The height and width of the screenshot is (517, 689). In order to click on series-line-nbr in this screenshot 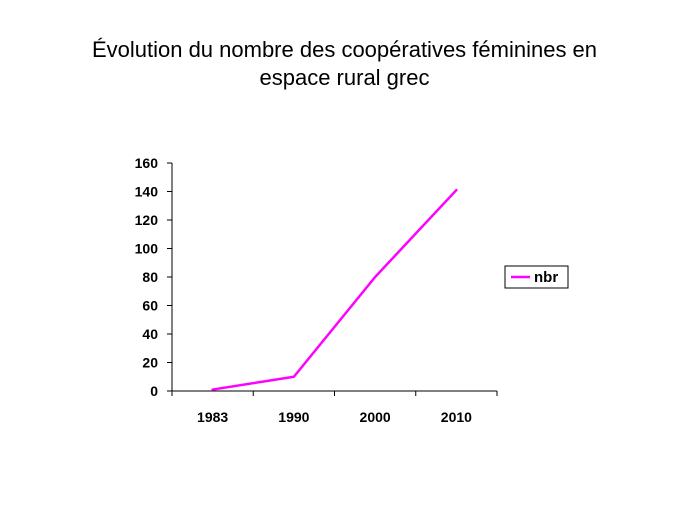, I will do `click(334, 289)`.